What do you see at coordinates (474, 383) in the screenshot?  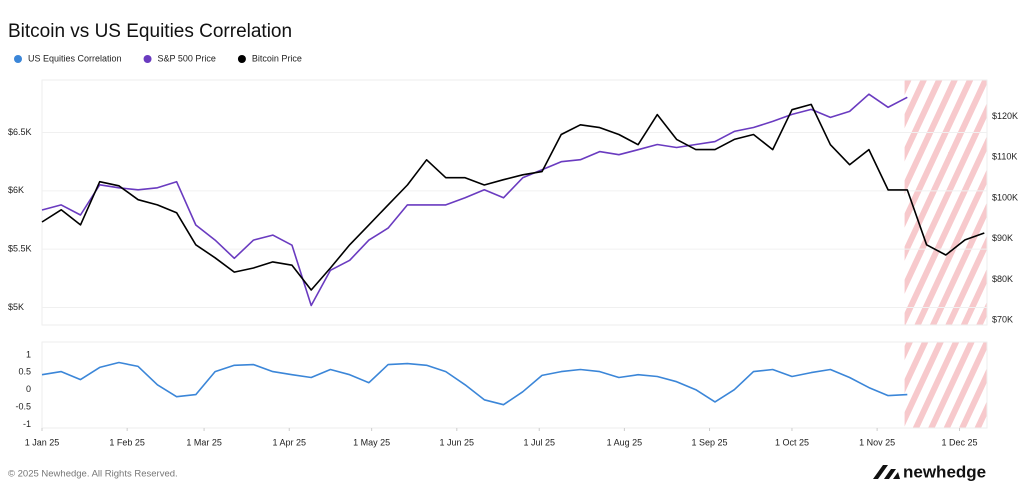 I see `series-line` at bounding box center [474, 383].